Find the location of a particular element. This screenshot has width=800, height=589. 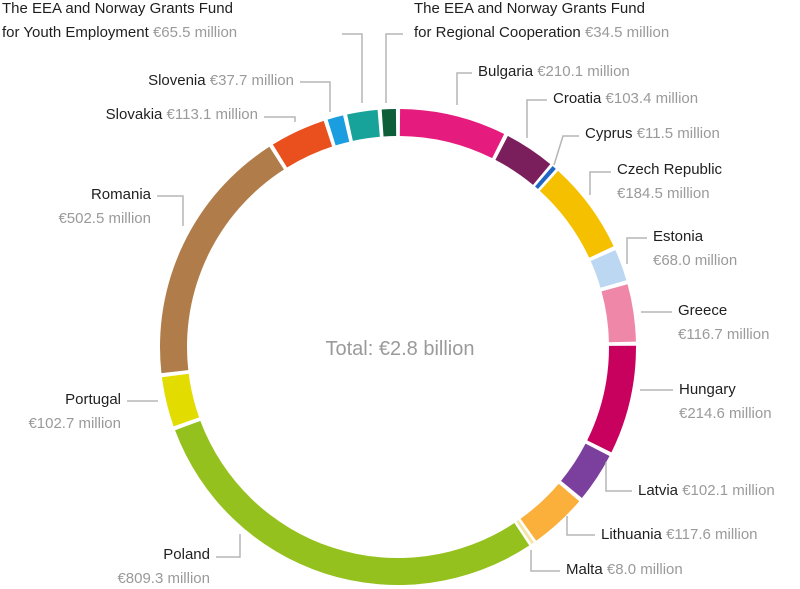

label-value-malta: €8.0 million is located at coordinates (645, 569).